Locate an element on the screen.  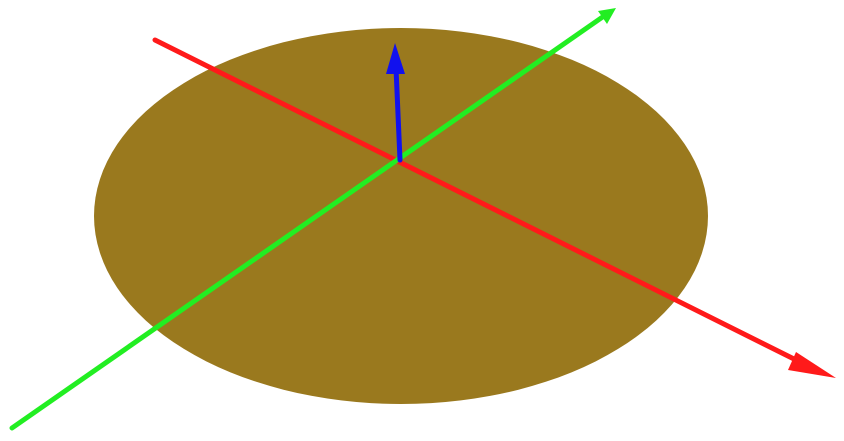
y-axis-arrowhead-icon is located at coordinates (607, 16).